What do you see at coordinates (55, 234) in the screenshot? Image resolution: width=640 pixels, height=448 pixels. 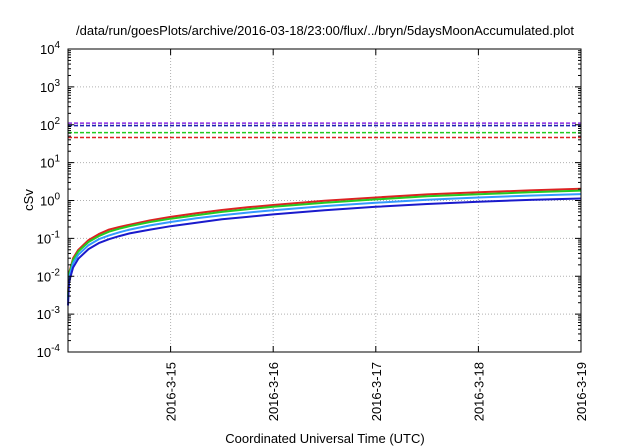 I see `y-tick-exponent: -1` at bounding box center [55, 234].